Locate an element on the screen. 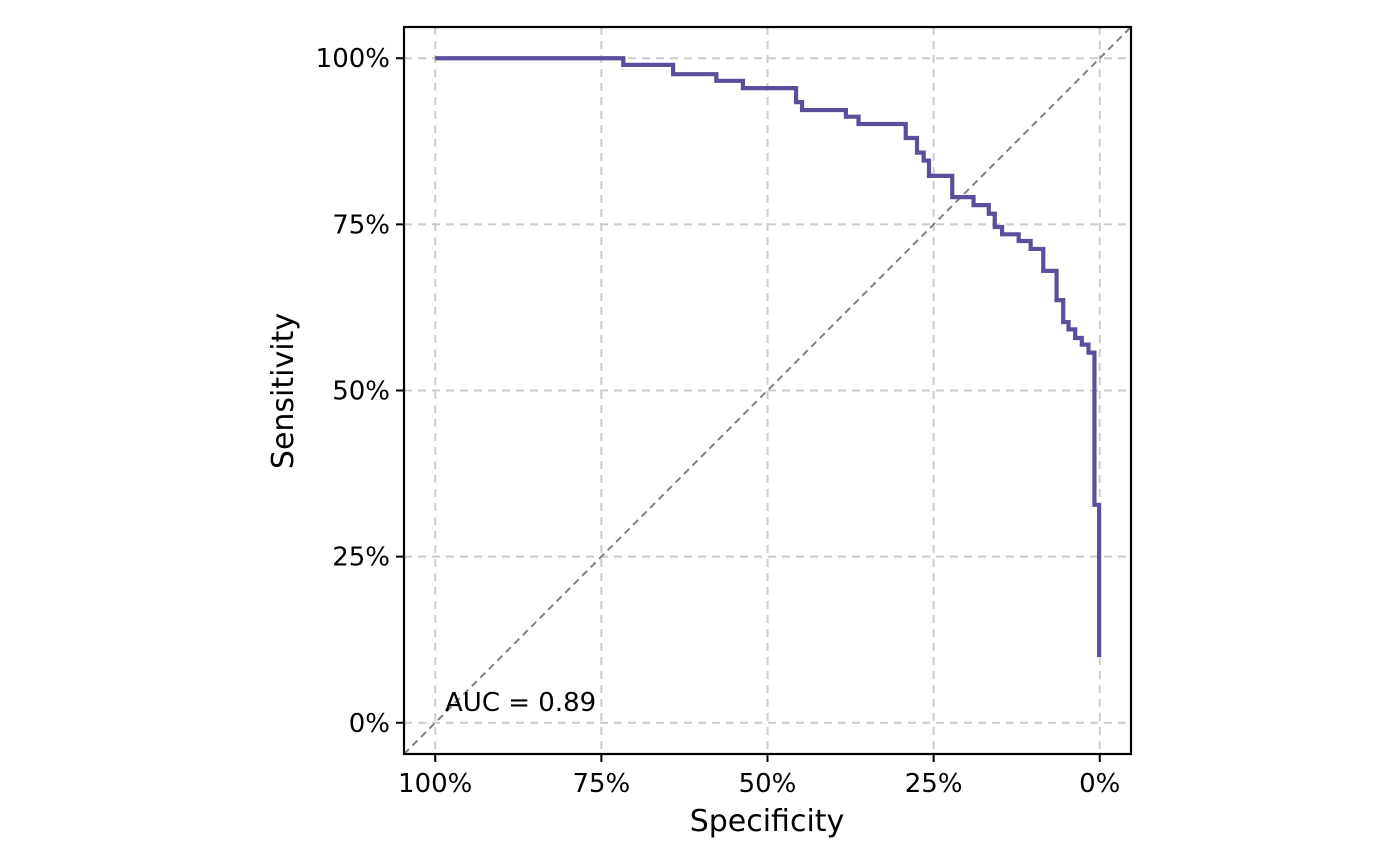 Image resolution: width=1400 pixels, height=866 pixels. x-tick-label: 75% is located at coordinates (601, 784).